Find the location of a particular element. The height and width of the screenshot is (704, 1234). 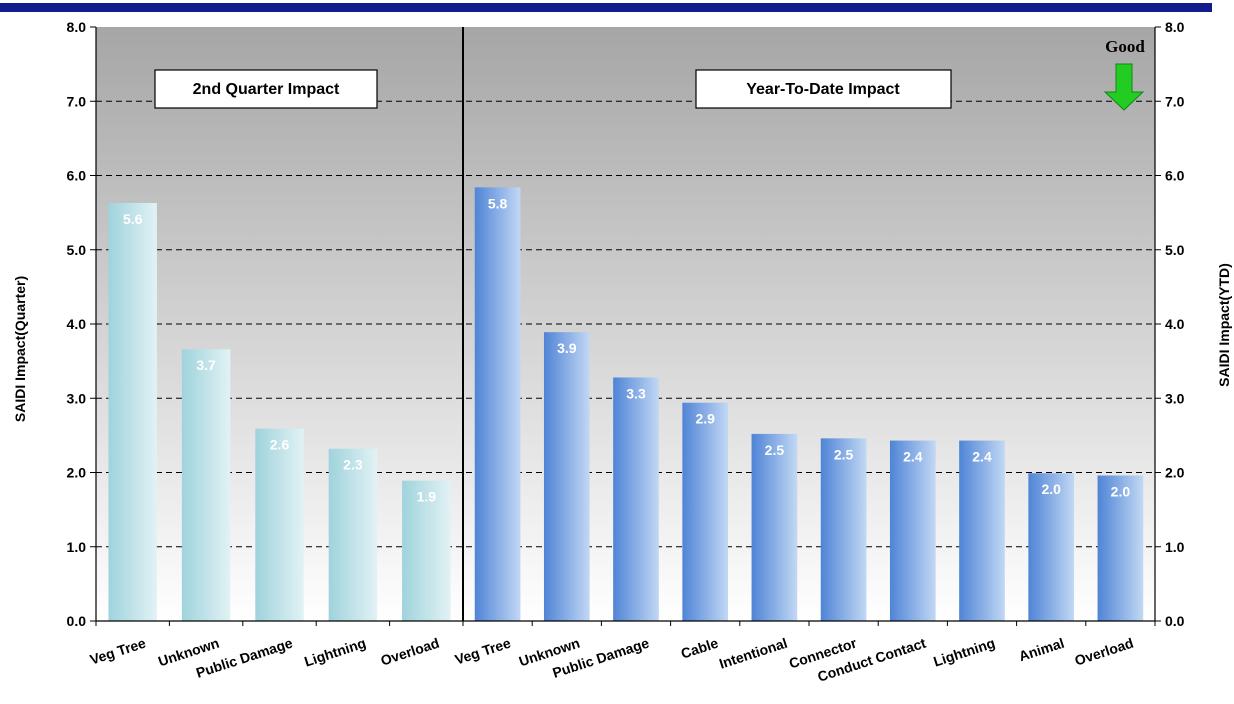

good-annotation: Good is located at coordinates (1125, 46).